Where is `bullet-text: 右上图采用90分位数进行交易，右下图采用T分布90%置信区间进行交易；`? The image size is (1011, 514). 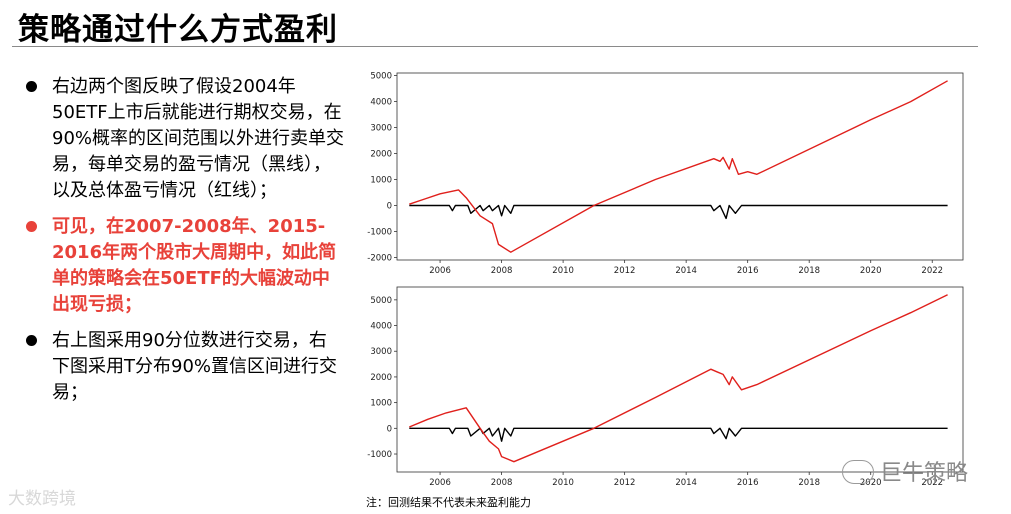
bullet-text: 右上图采用90分位数进行交易，右下图采用T分布90%置信区间进行交易； is located at coordinates (195, 366).